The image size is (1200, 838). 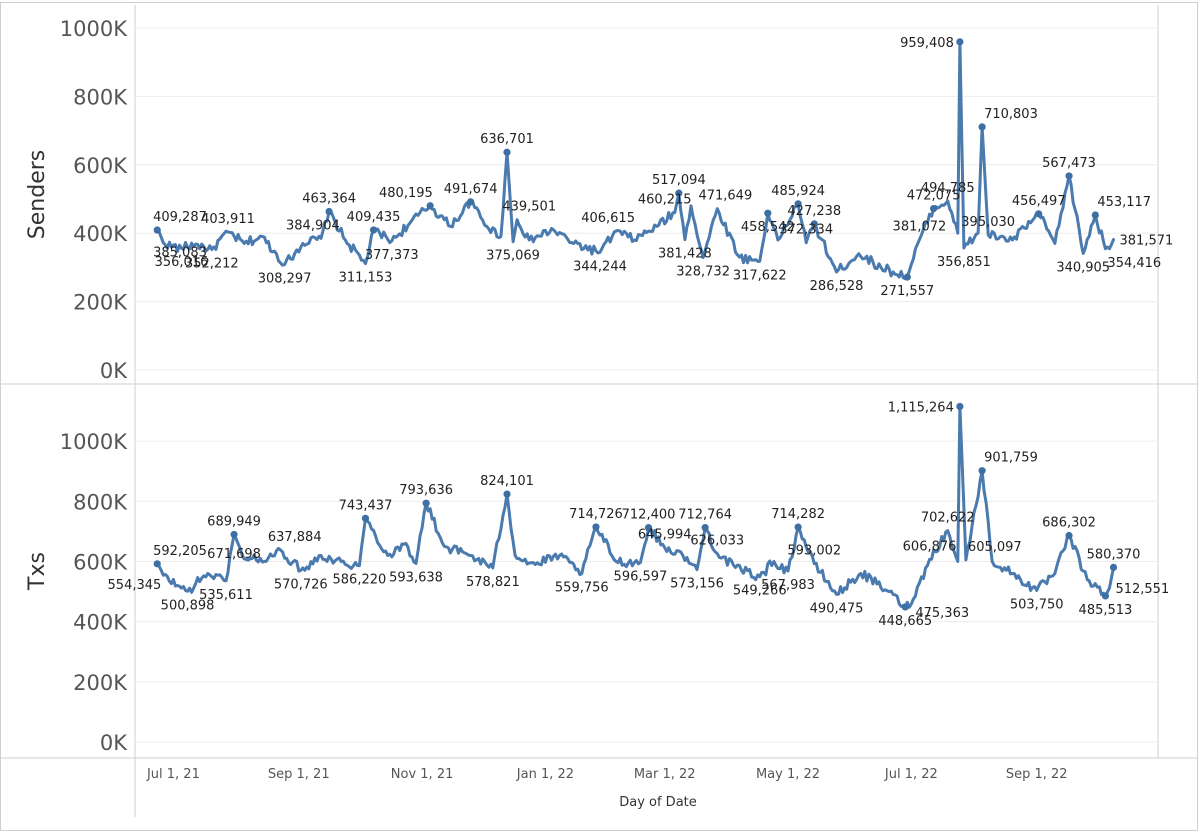 What do you see at coordinates (837, 608) in the screenshot?
I see `data-label: 490,475` at bounding box center [837, 608].